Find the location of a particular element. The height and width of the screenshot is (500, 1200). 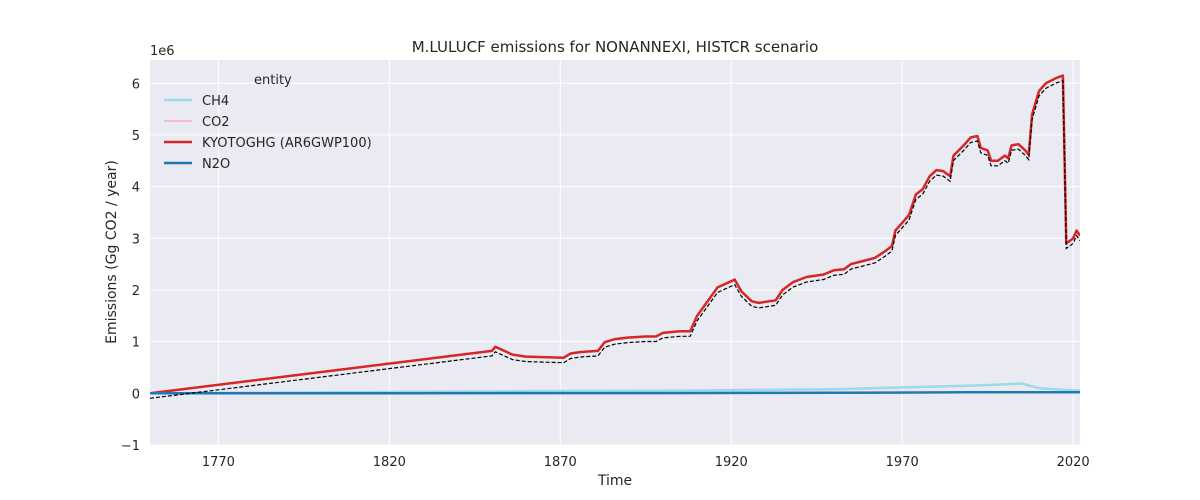

y-tick-label: 0 is located at coordinates (136, 394).